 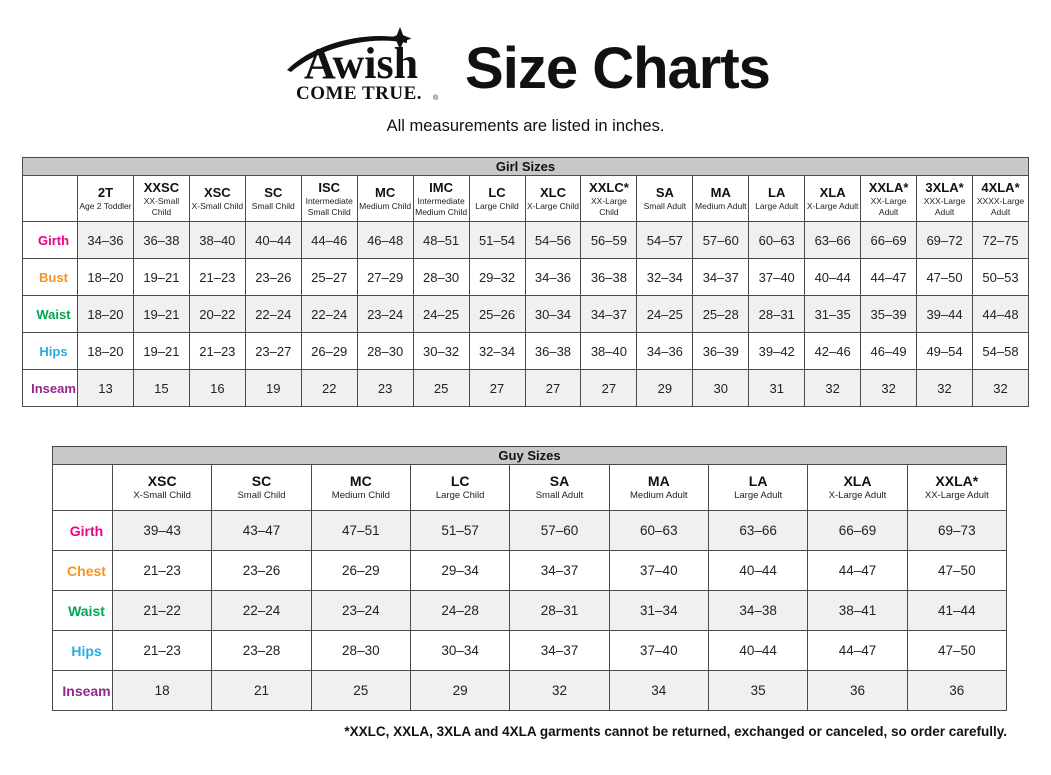 What do you see at coordinates (1000, 187) in the screenshot?
I see `size-code: 4XLA*` at bounding box center [1000, 187].